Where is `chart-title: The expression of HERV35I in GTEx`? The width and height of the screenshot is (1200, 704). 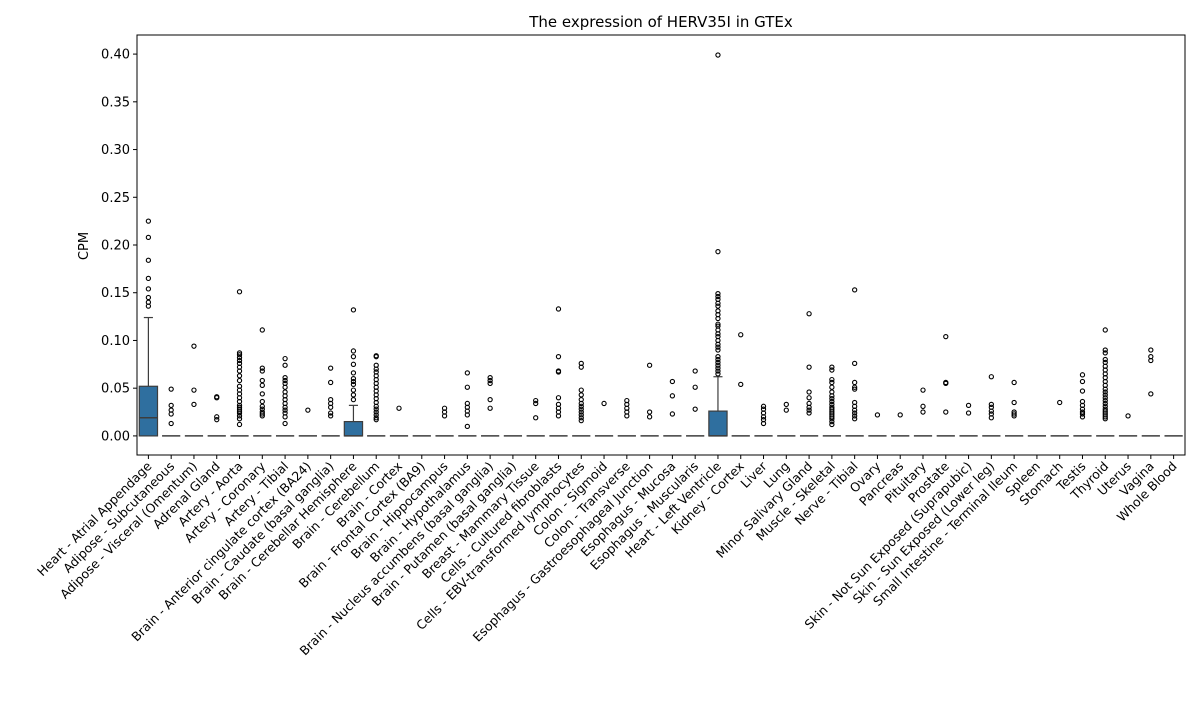 chart-title: The expression of HERV35I in GTEx is located at coordinates (660, 22).